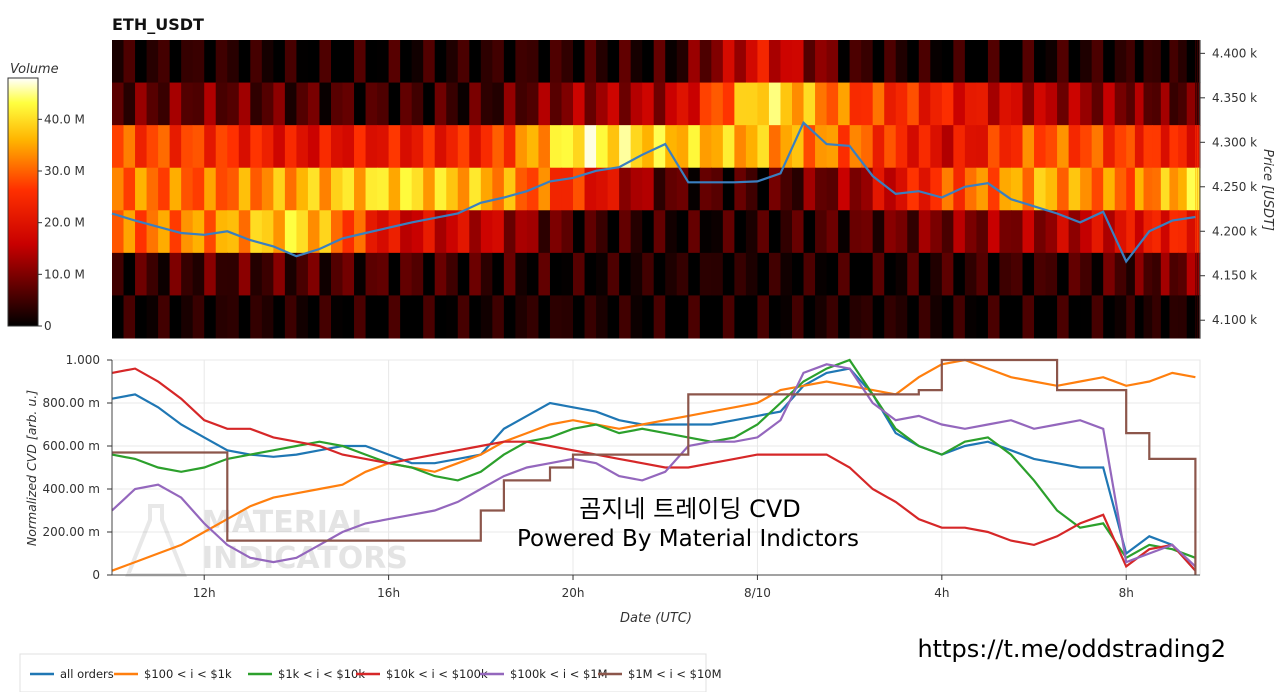  Describe the element at coordinates (1234, 320) in the screenshot. I see `price-tick-label: 4.100 k` at that location.